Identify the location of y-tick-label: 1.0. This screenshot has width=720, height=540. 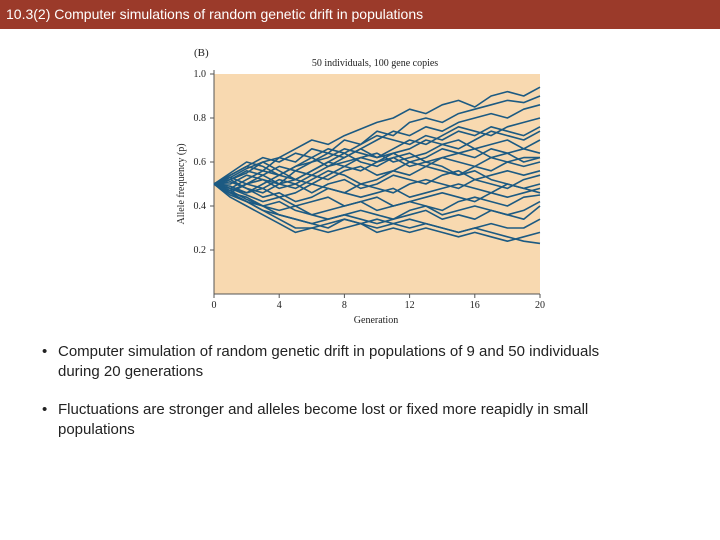
(200, 74).